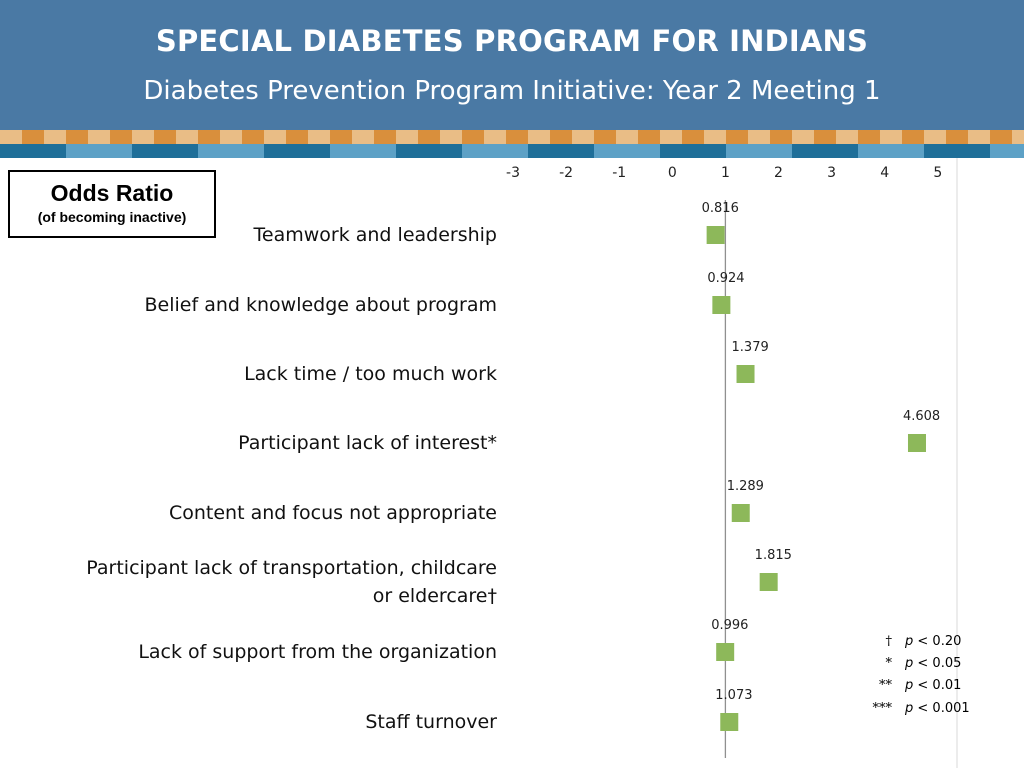 This screenshot has width=1024, height=768. Describe the element at coordinates (513, 173) in the screenshot. I see `x-tick-label: -3` at that location.